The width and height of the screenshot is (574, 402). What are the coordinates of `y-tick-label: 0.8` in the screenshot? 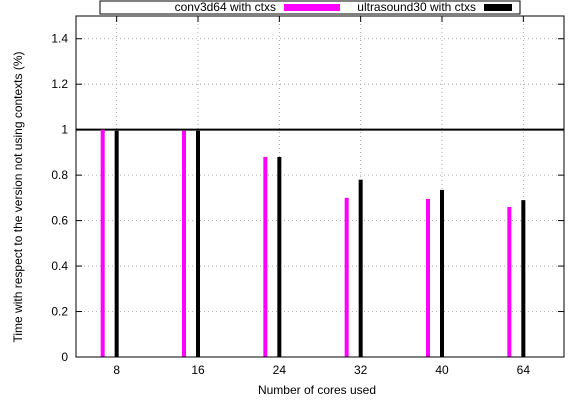 It's located at (59, 175).